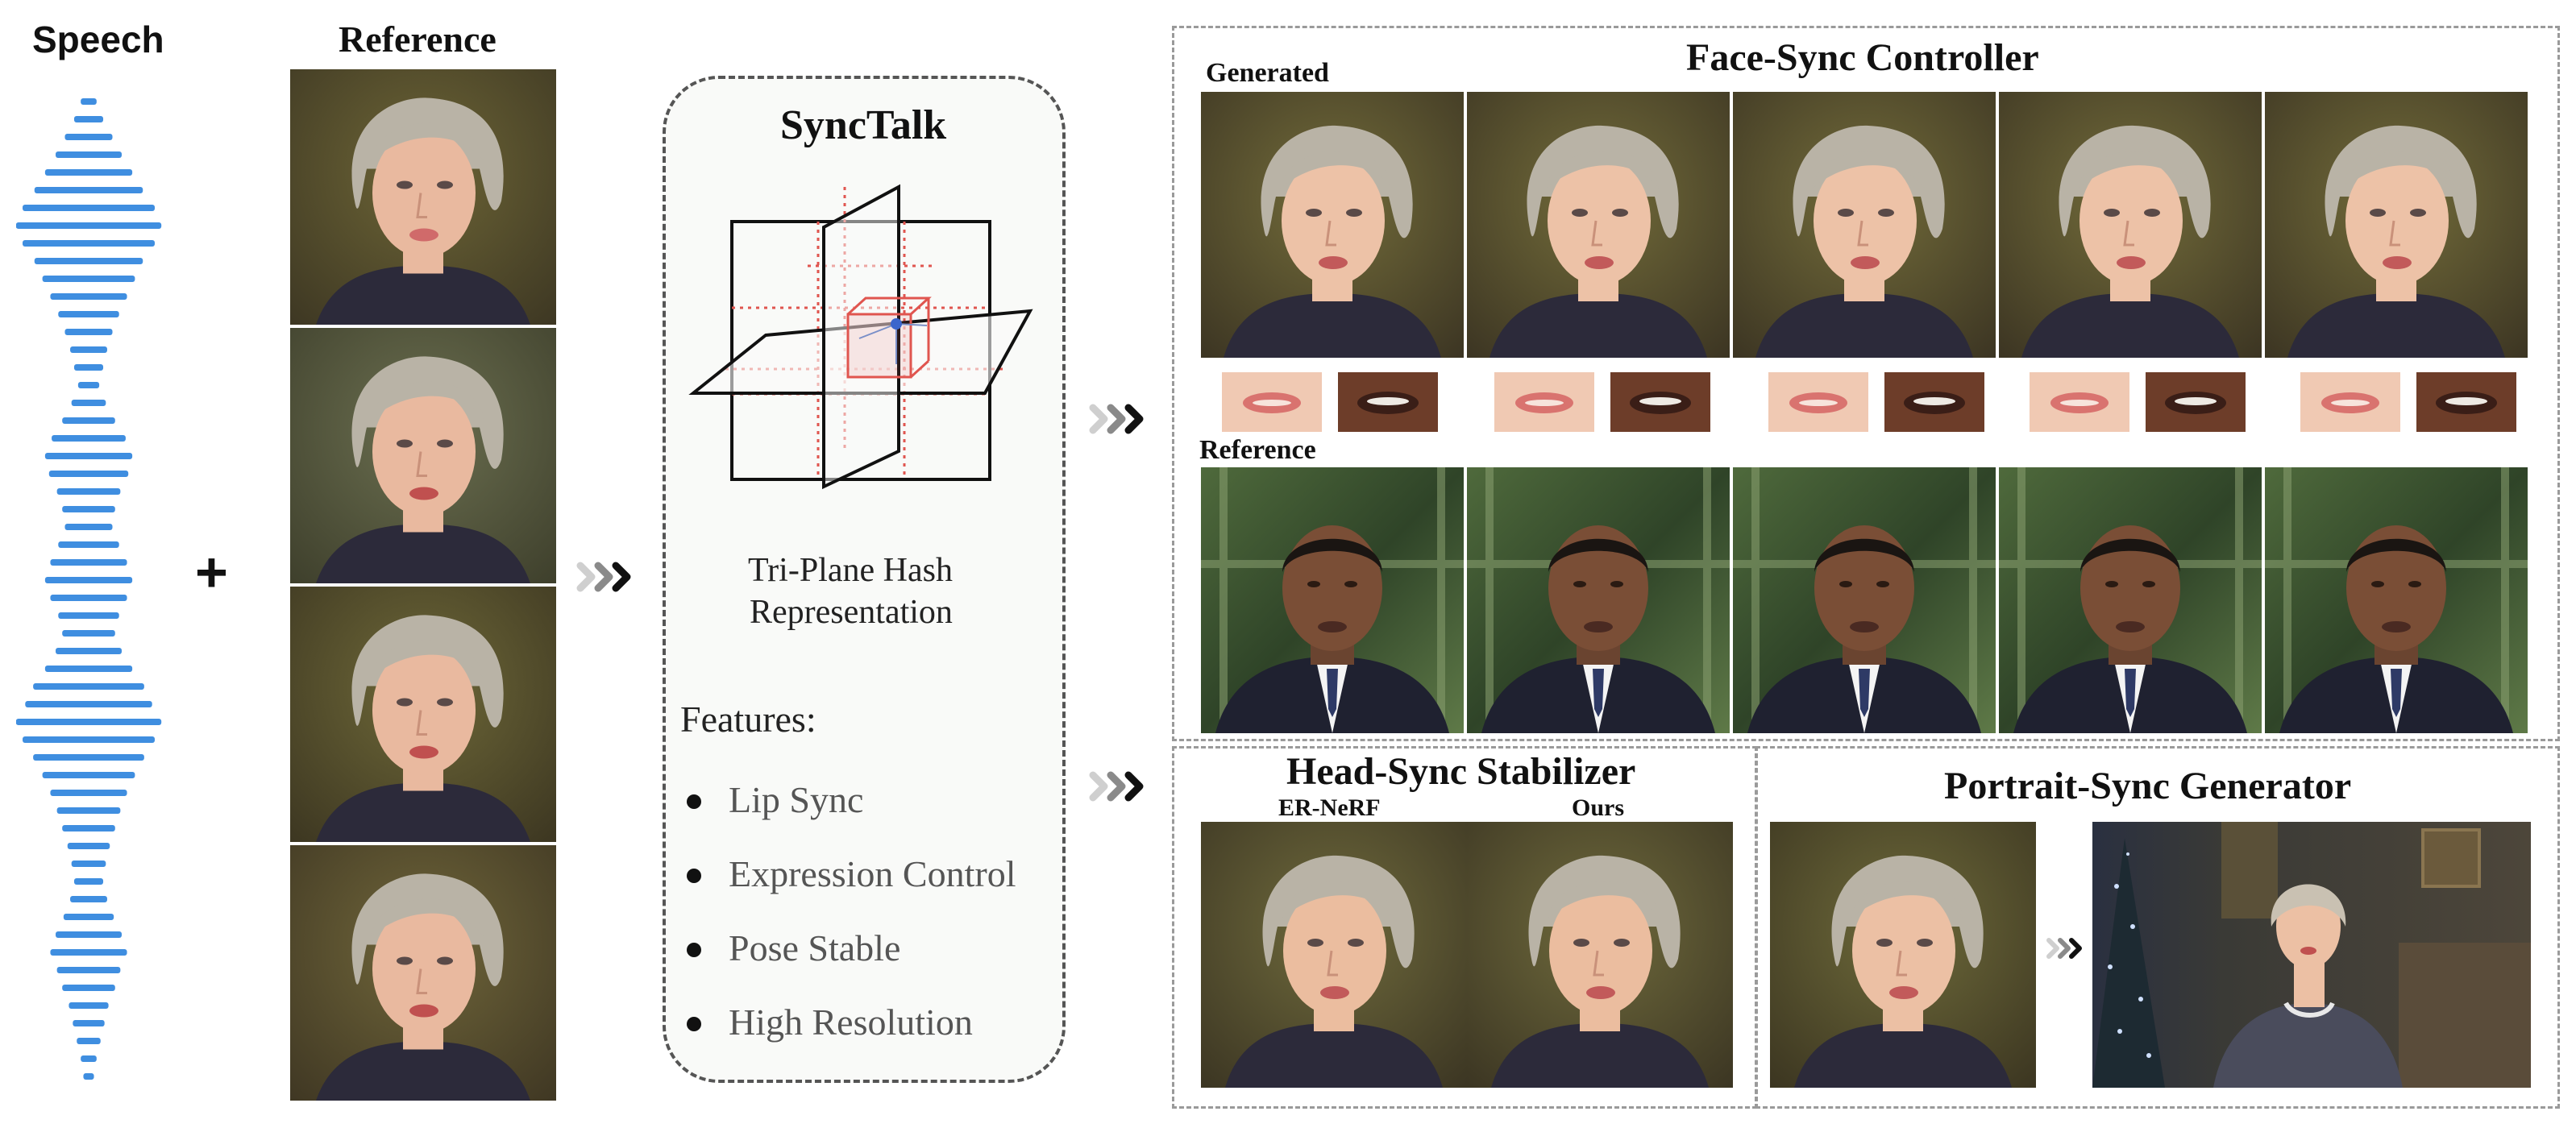  Describe the element at coordinates (98, 39) in the screenshot. I see `speech-label: Speech` at that location.